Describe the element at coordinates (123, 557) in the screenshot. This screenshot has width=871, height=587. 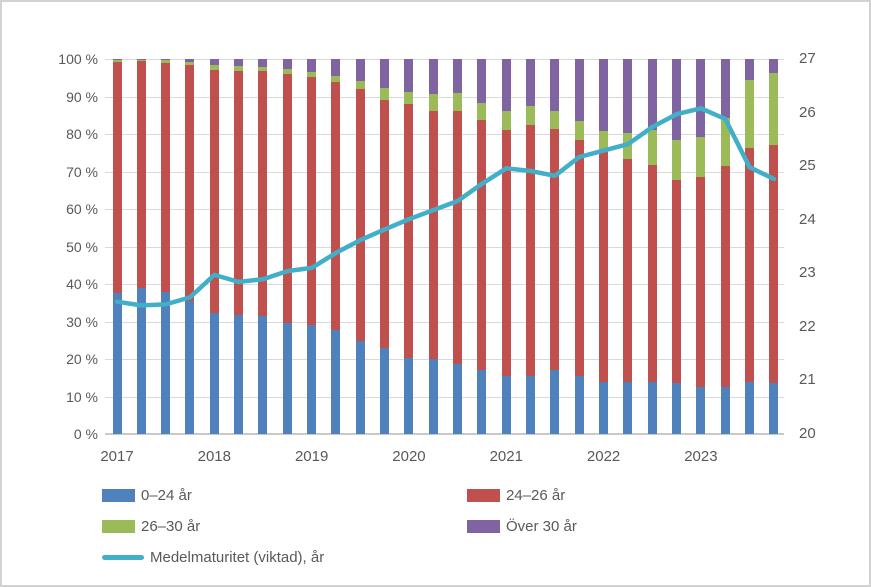
I see `legend-line-swatch` at that location.